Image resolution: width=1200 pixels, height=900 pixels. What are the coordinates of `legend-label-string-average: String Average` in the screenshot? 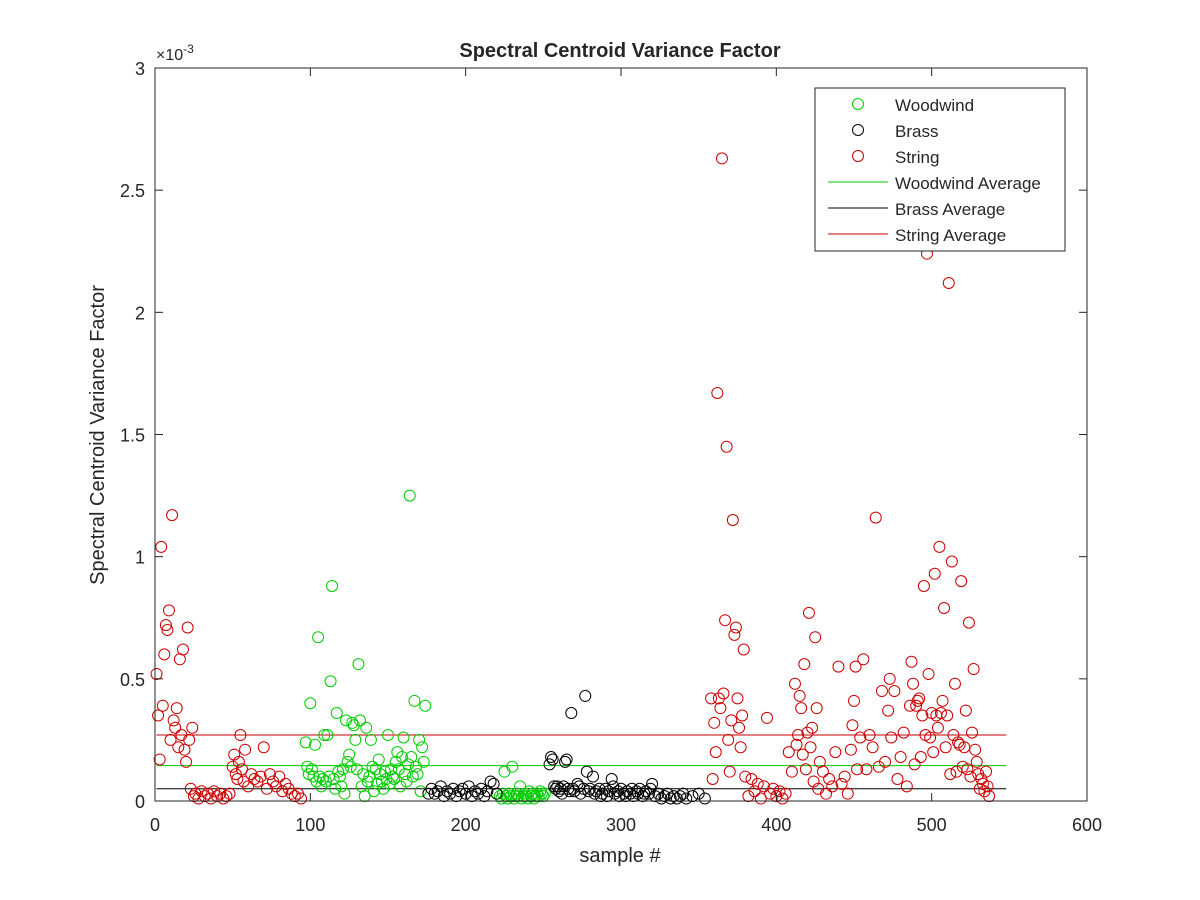 It's located at (950, 235).